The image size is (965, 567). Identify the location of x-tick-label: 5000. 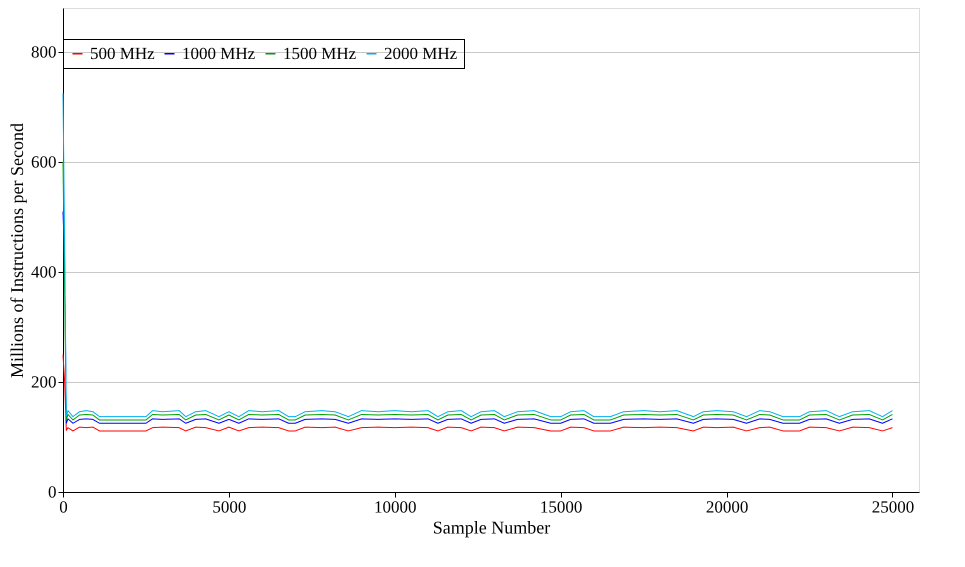
(229, 507).